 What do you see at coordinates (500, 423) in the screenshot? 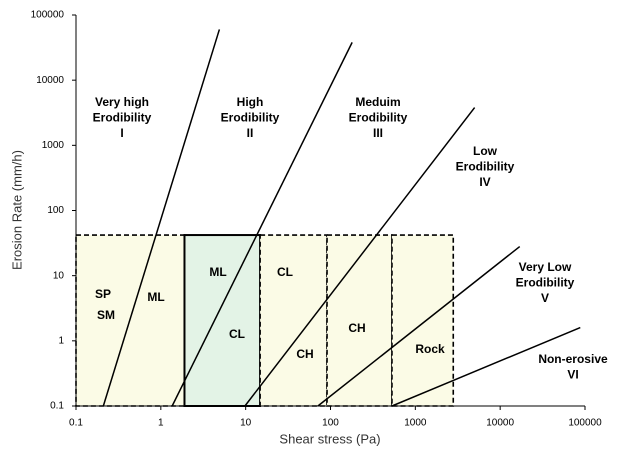
I see `x-tick-label: 10000` at bounding box center [500, 423].